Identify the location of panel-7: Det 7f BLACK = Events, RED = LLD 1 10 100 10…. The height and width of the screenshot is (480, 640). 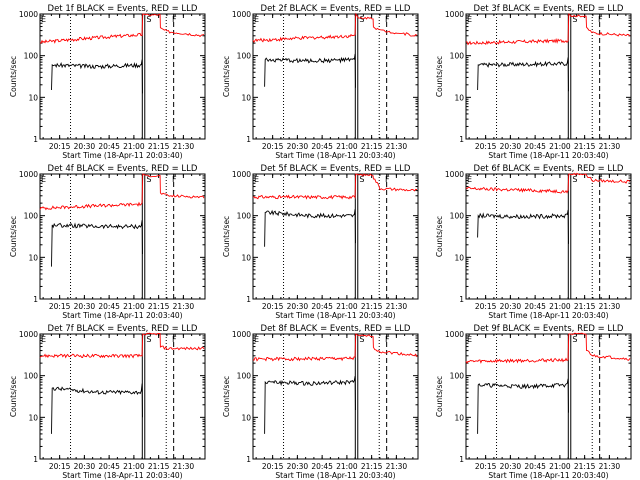
(107, 402).